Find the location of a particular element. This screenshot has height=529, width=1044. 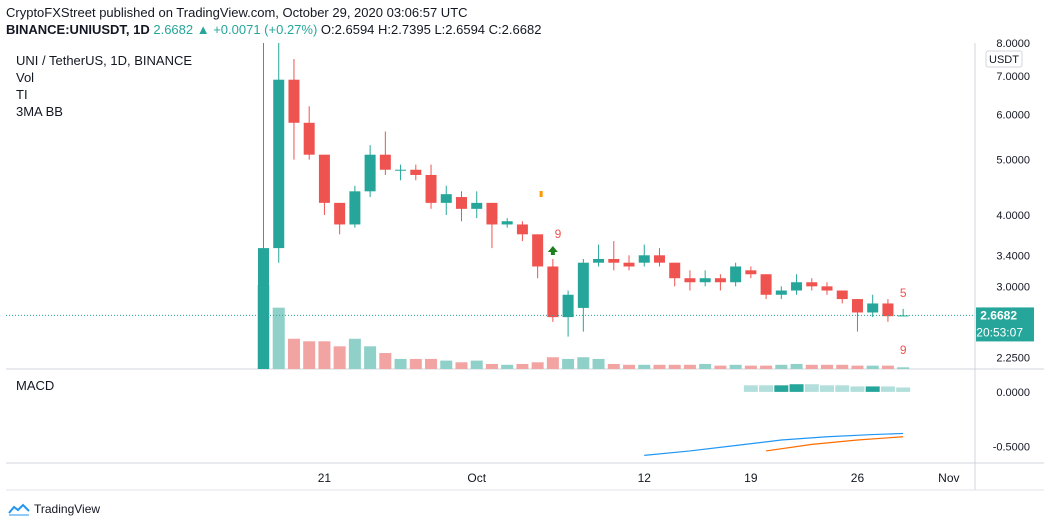

legend-title: UNI / TetherUS, 1D, BINANCE is located at coordinates (104, 60).